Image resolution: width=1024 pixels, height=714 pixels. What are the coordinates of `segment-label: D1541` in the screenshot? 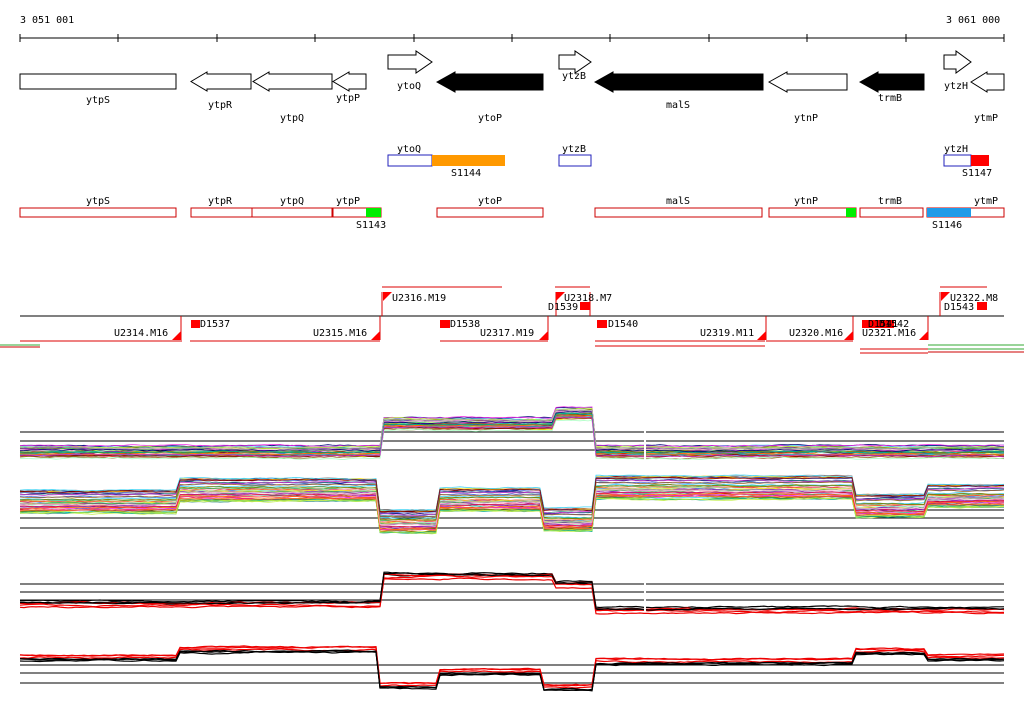 It's located at (883, 324).